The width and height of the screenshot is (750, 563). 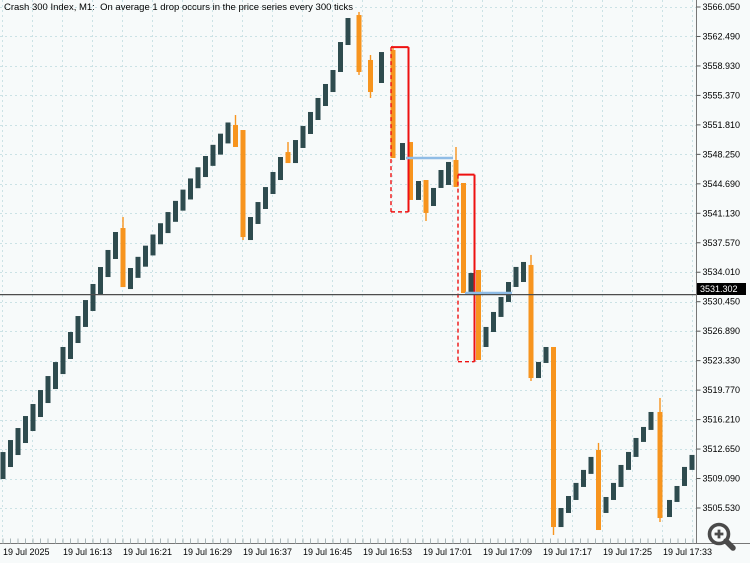 What do you see at coordinates (722, 66) in the screenshot?
I see `price-axis-label: 3558.930` at bounding box center [722, 66].